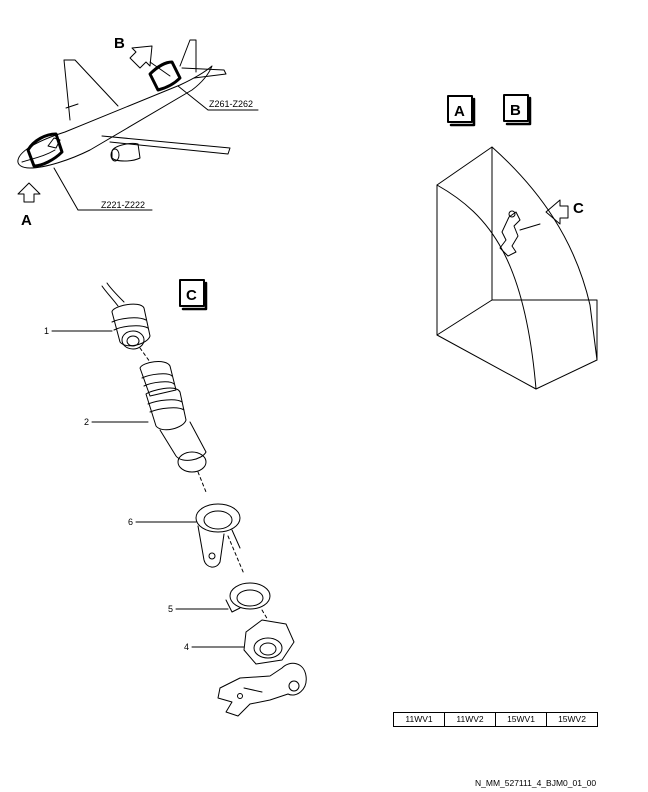  I want to click on item-label-1: 1, so click(46, 331).